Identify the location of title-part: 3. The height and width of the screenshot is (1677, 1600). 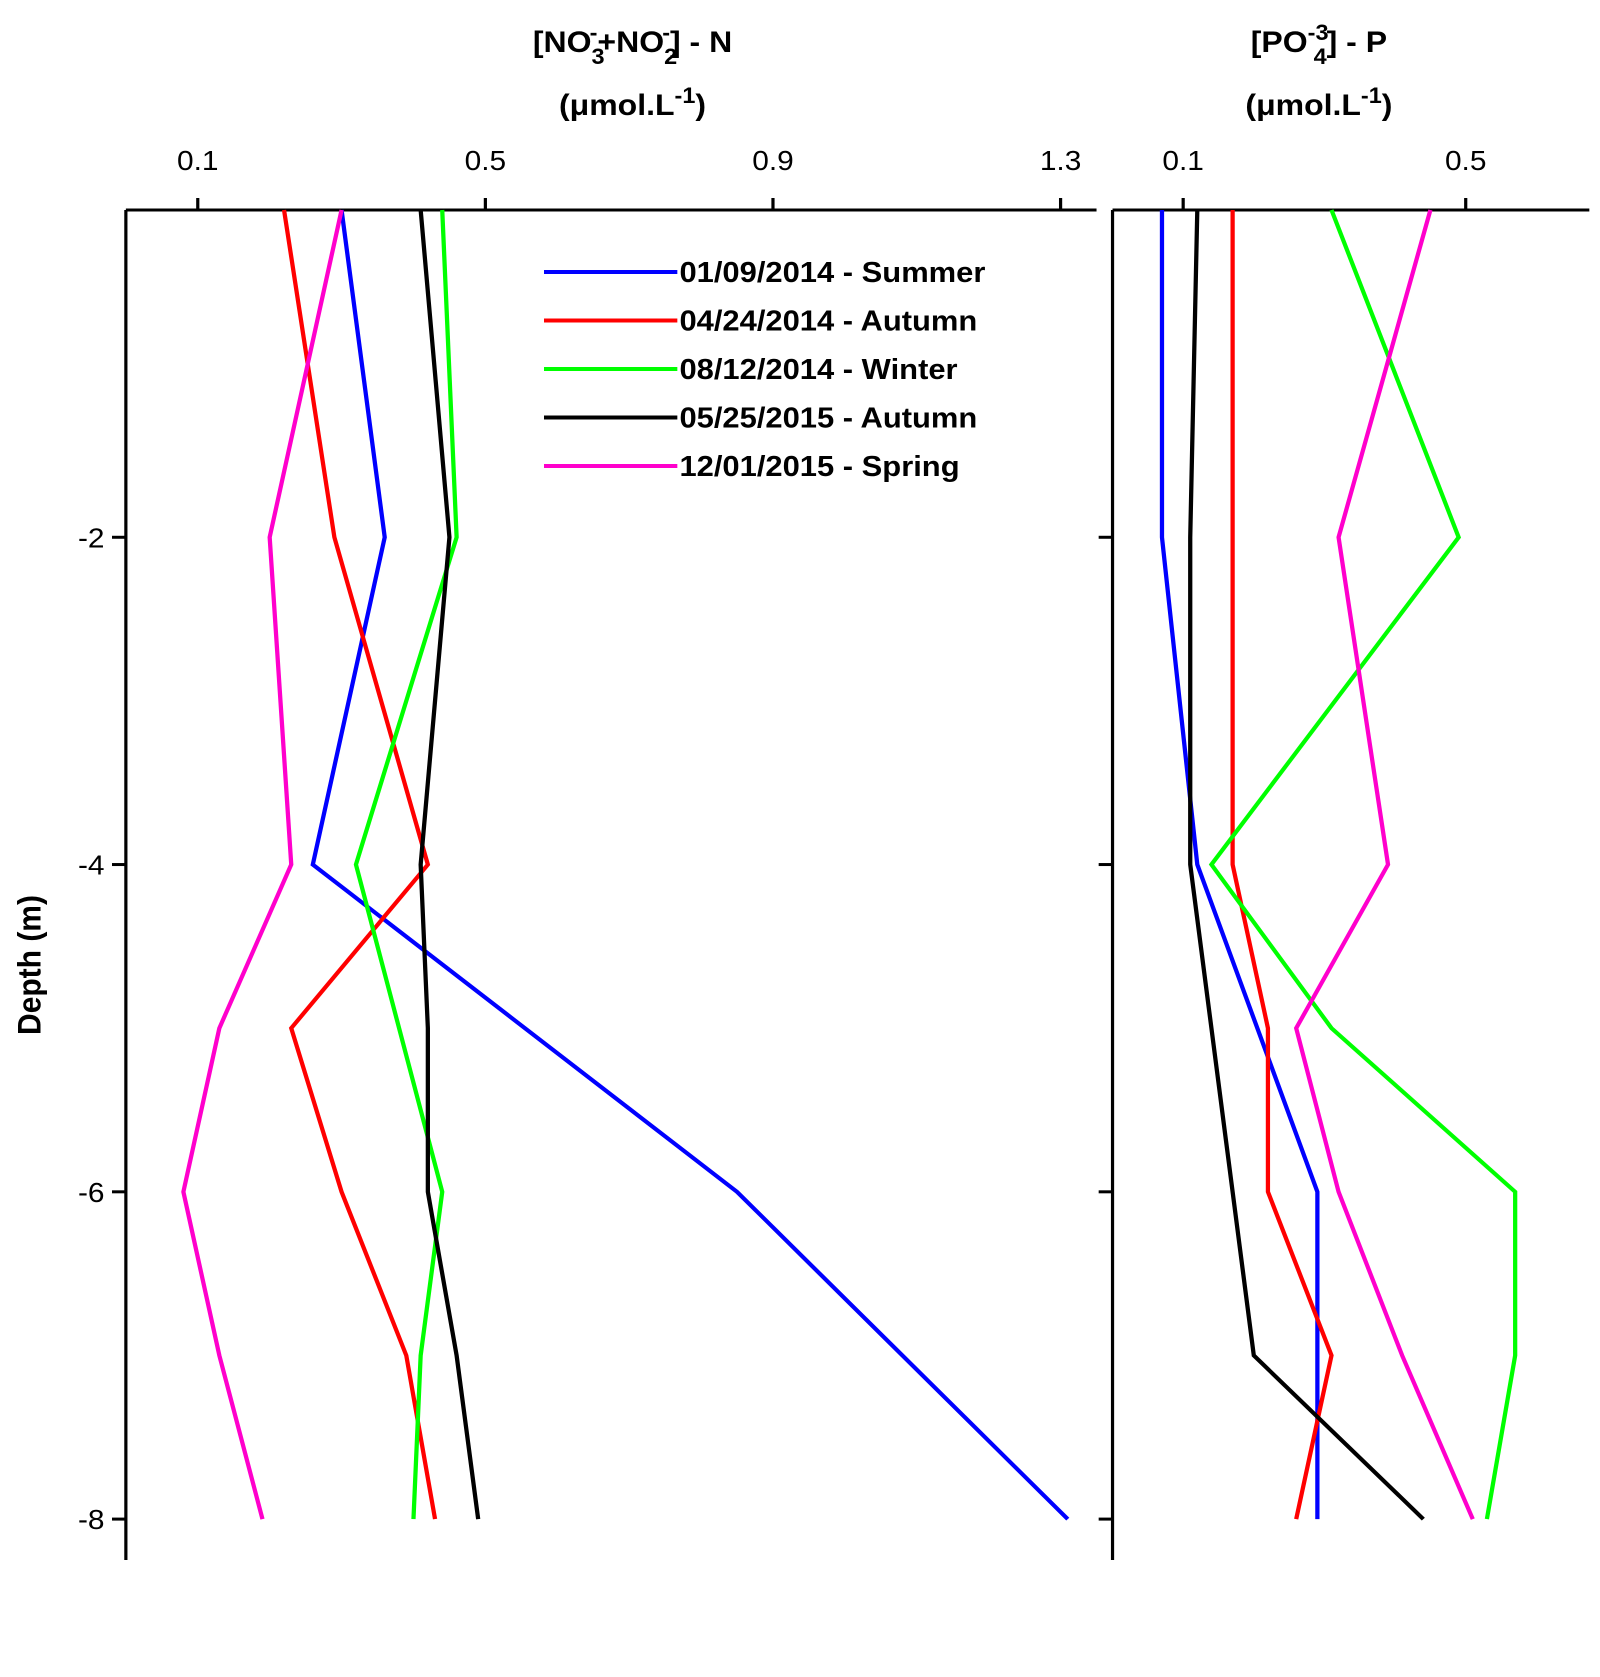
(597, 56).